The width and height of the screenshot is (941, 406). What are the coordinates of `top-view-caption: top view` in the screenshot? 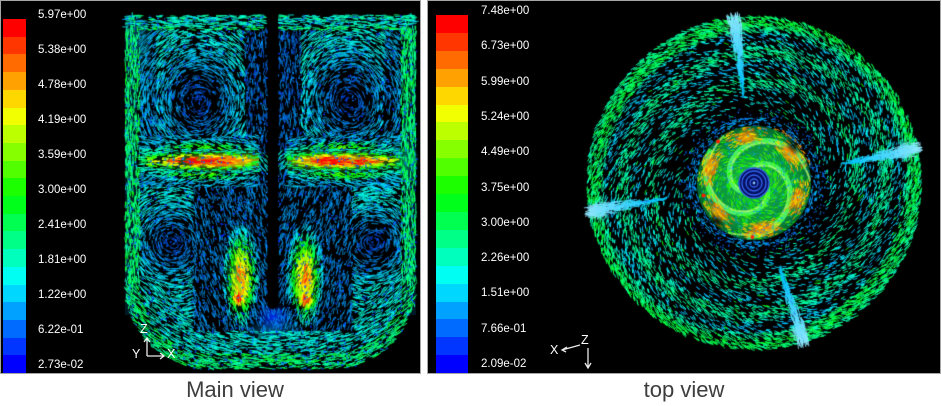 It's located at (684, 389).